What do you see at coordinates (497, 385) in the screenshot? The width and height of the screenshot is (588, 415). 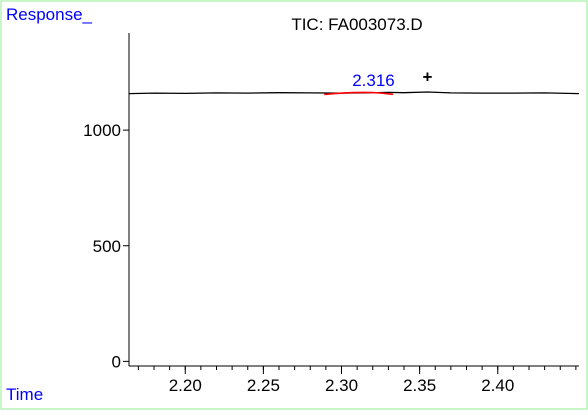 I see `x-tick-label: 2.40` at bounding box center [497, 385].